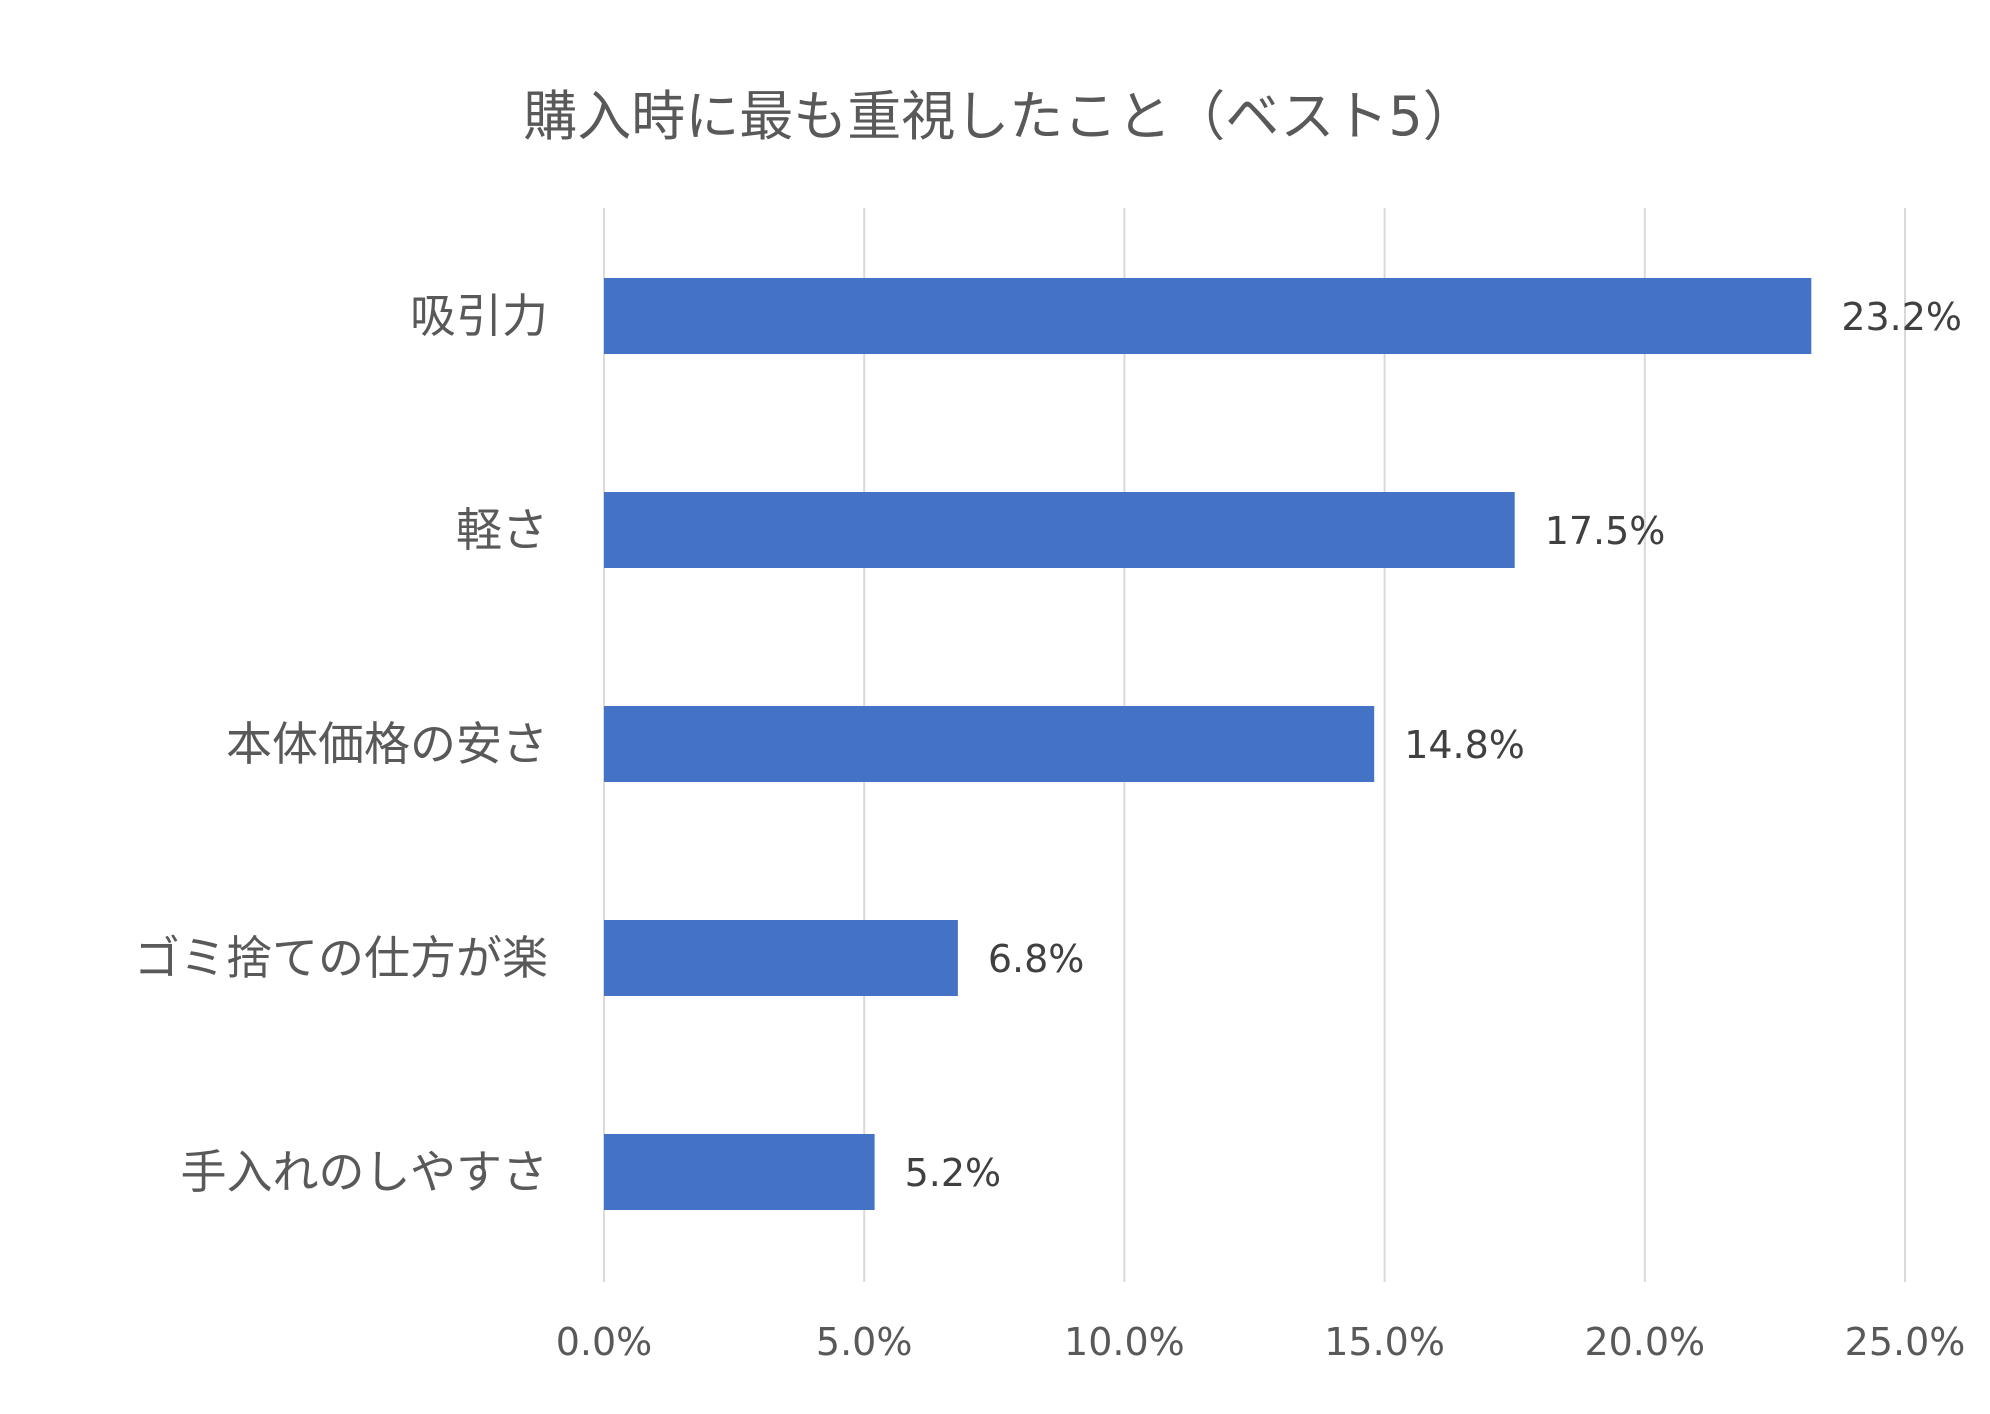  Describe the element at coordinates (341, 958) in the screenshot. I see `category-label: ゴミ捨ての仕方が楽` at that location.